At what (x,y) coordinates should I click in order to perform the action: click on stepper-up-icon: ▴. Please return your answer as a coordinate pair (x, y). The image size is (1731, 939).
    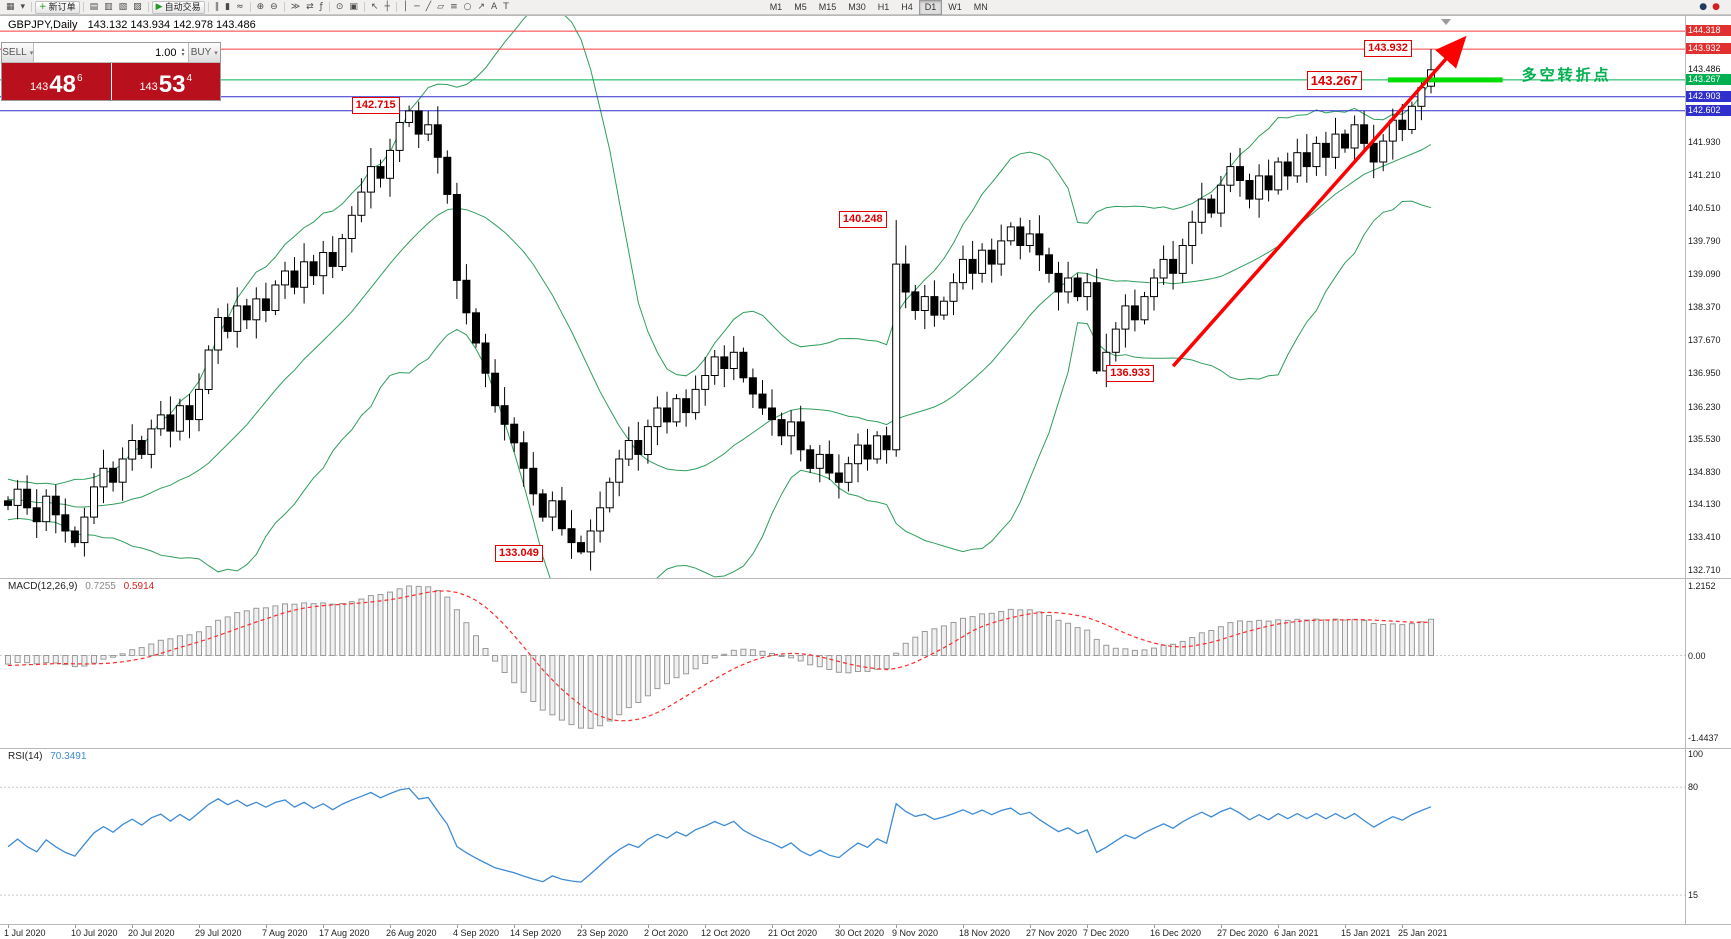
    Looking at the image, I should click on (183, 49).